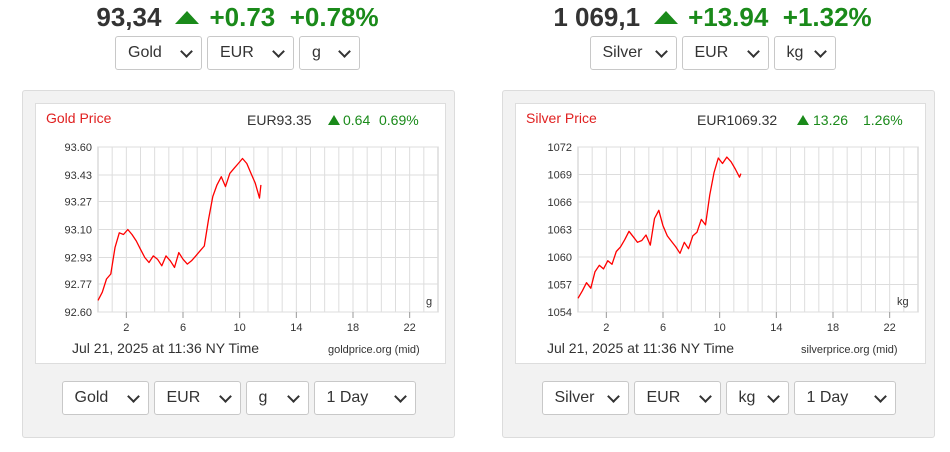  Describe the element at coordinates (749, 323) in the screenshot. I see `x-axis: 2 6 10 14 18 22` at that location.